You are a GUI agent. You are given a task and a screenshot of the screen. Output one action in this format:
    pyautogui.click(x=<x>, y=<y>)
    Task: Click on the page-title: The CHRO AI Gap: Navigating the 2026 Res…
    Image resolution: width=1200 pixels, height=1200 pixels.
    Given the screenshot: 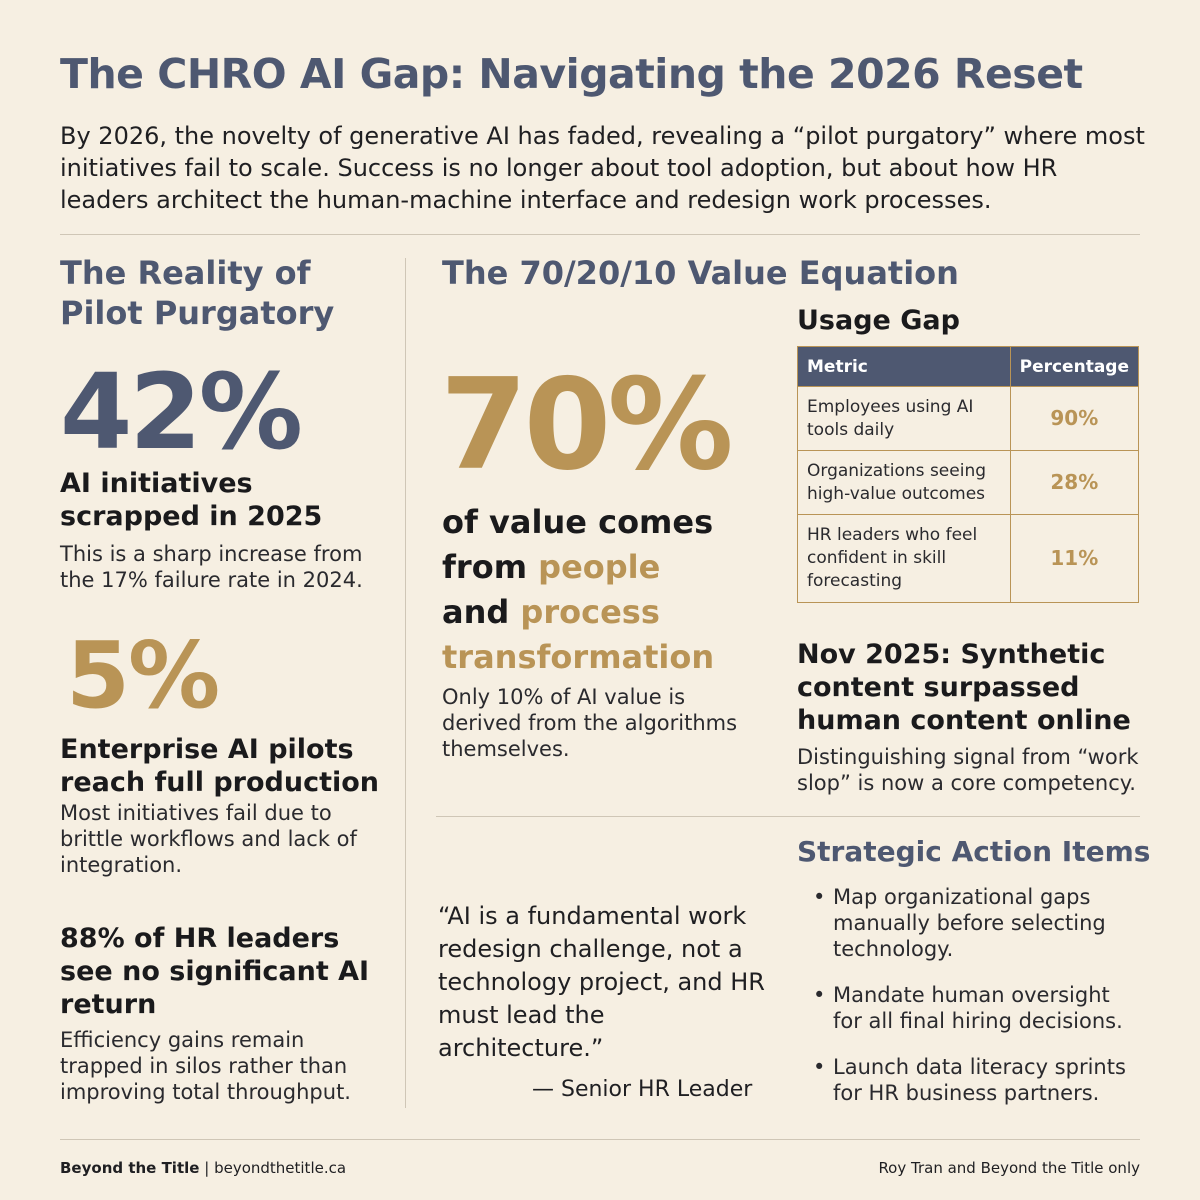 What is the action you would take?
    pyautogui.click(x=571, y=74)
    